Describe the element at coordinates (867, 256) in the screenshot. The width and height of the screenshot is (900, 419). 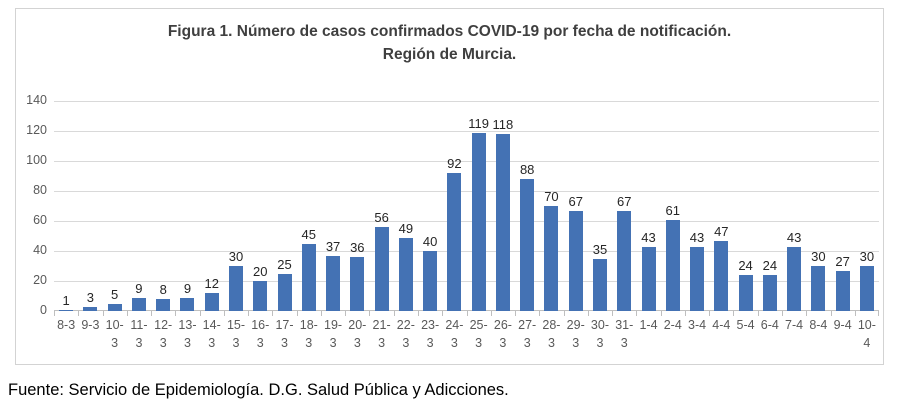
I see `bar-value-label: 30` at that location.